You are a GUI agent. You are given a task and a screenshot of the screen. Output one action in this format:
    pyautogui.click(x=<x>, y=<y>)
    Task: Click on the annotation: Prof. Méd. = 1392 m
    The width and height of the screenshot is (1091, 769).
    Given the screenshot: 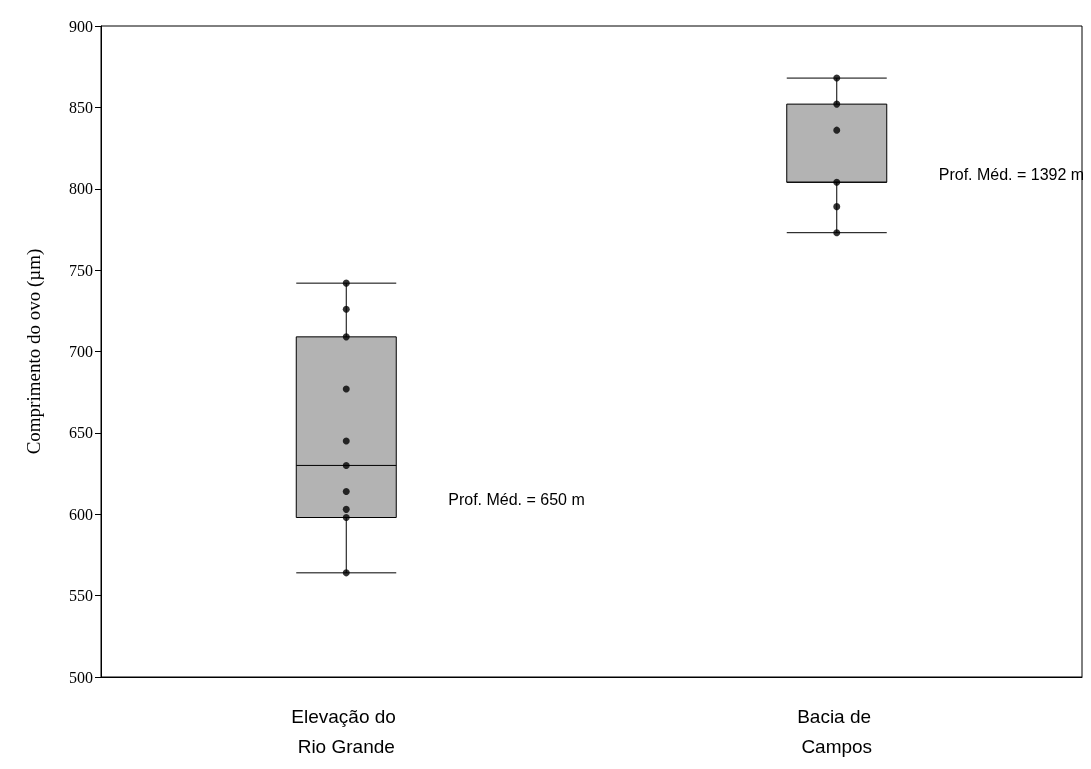 What is the action you would take?
    pyautogui.click(x=1011, y=174)
    